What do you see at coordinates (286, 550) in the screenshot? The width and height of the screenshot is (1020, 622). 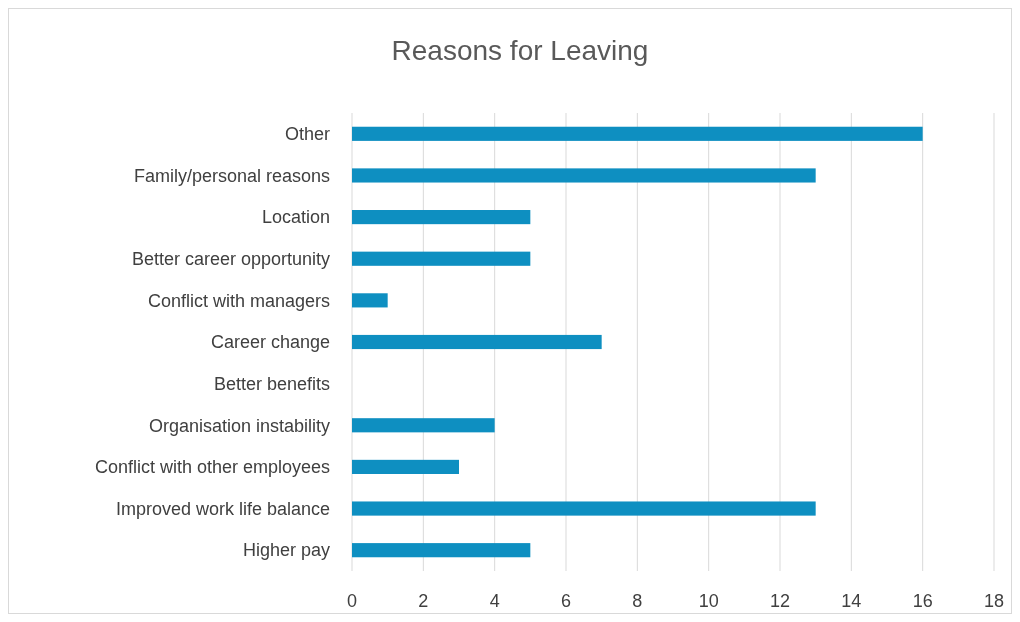 I see `y-tick-label: Higher pay` at bounding box center [286, 550].